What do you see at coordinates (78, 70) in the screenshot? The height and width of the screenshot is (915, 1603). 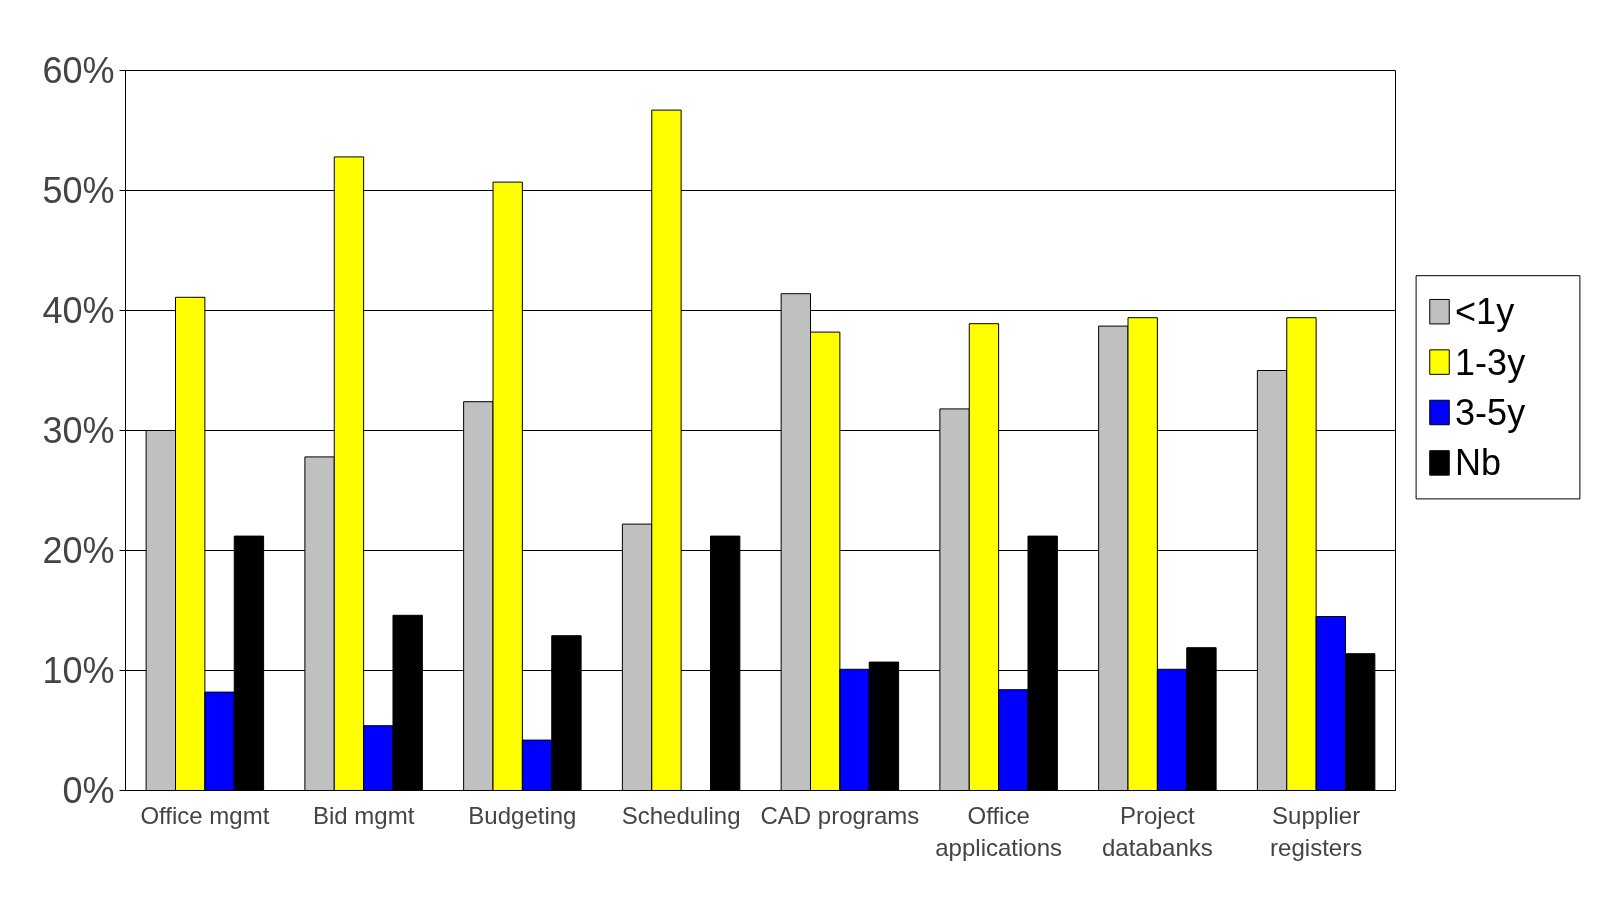 I see `y-tick-label: 60%` at bounding box center [78, 70].